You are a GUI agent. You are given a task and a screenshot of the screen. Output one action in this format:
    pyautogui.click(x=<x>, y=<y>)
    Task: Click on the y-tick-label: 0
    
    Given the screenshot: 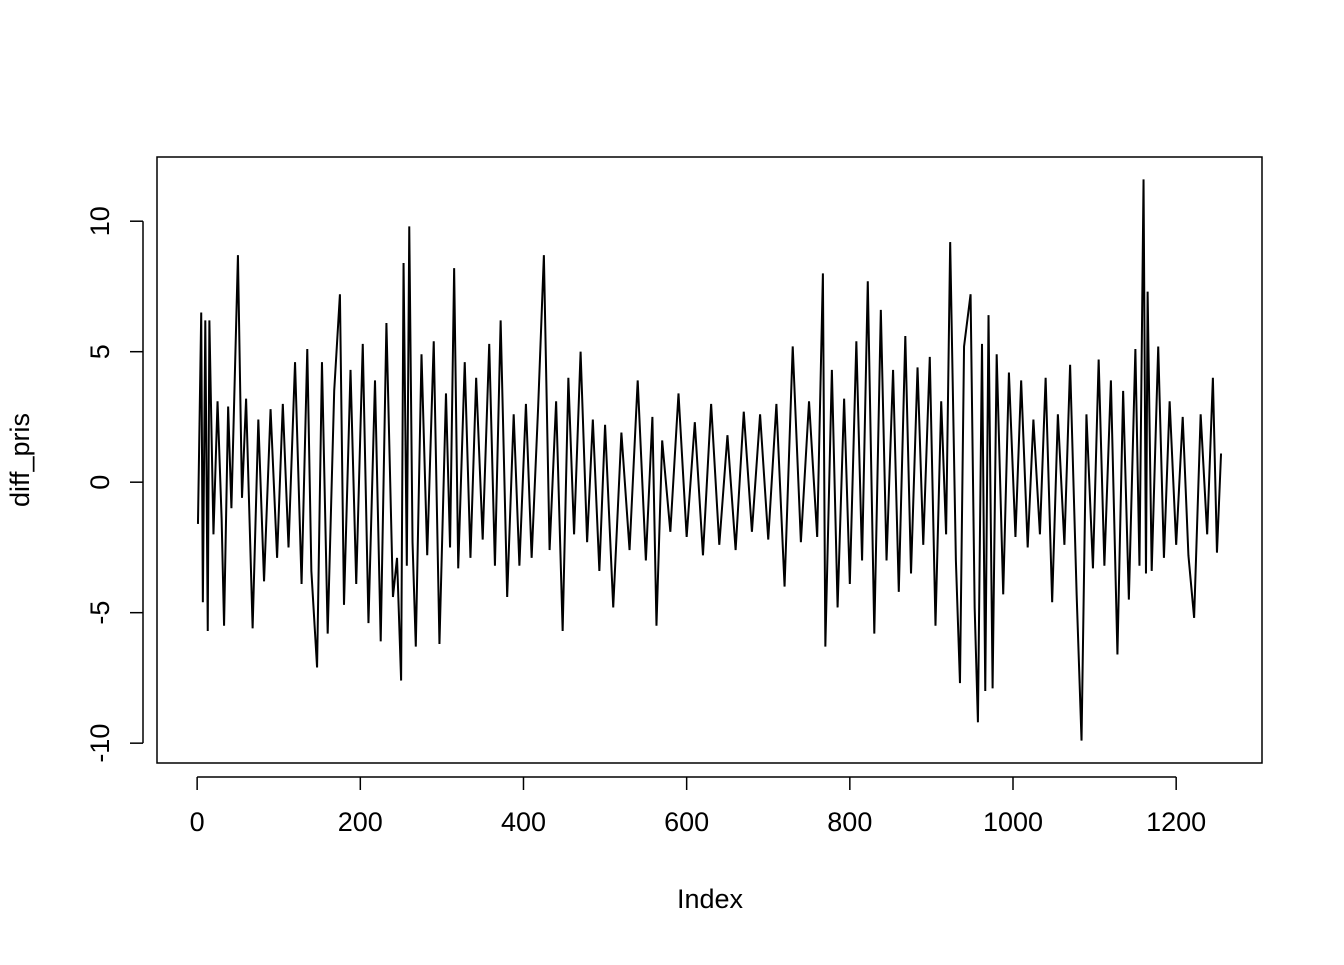 What is the action you would take?
    pyautogui.click(x=100, y=482)
    